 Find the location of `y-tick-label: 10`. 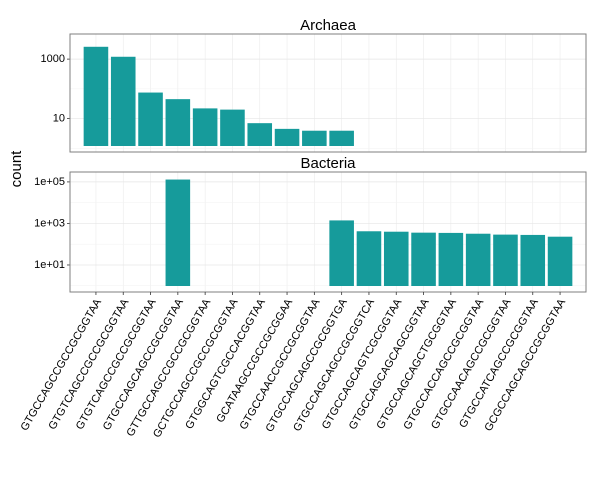

y-tick-label: 10 is located at coordinates (59, 118).